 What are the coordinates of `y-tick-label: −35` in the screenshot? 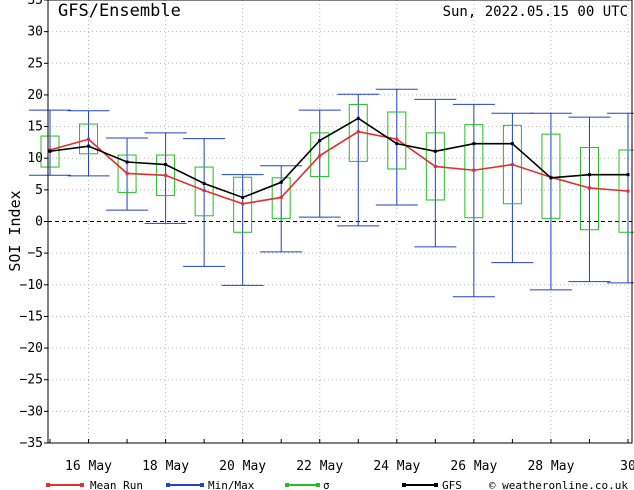 It's located at (31, 443).